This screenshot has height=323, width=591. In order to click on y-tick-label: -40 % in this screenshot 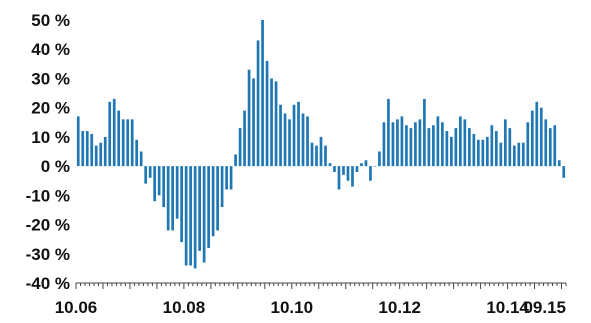, I will do `click(48, 283)`.